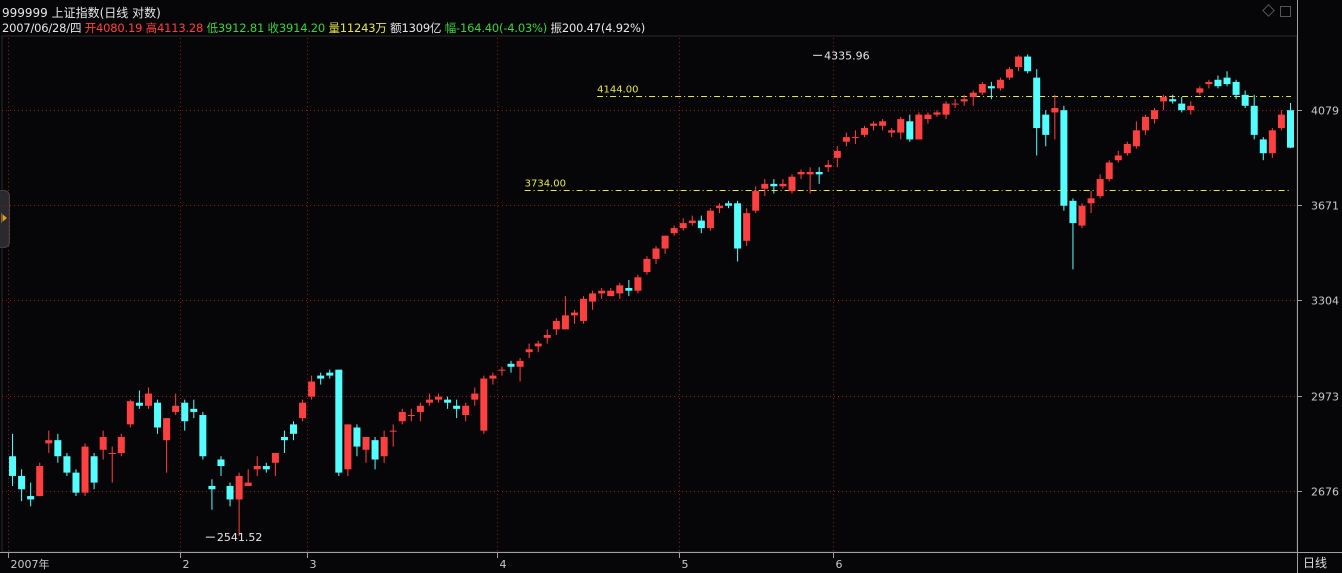  I want to click on x-tick-label: 2, so click(186, 564).